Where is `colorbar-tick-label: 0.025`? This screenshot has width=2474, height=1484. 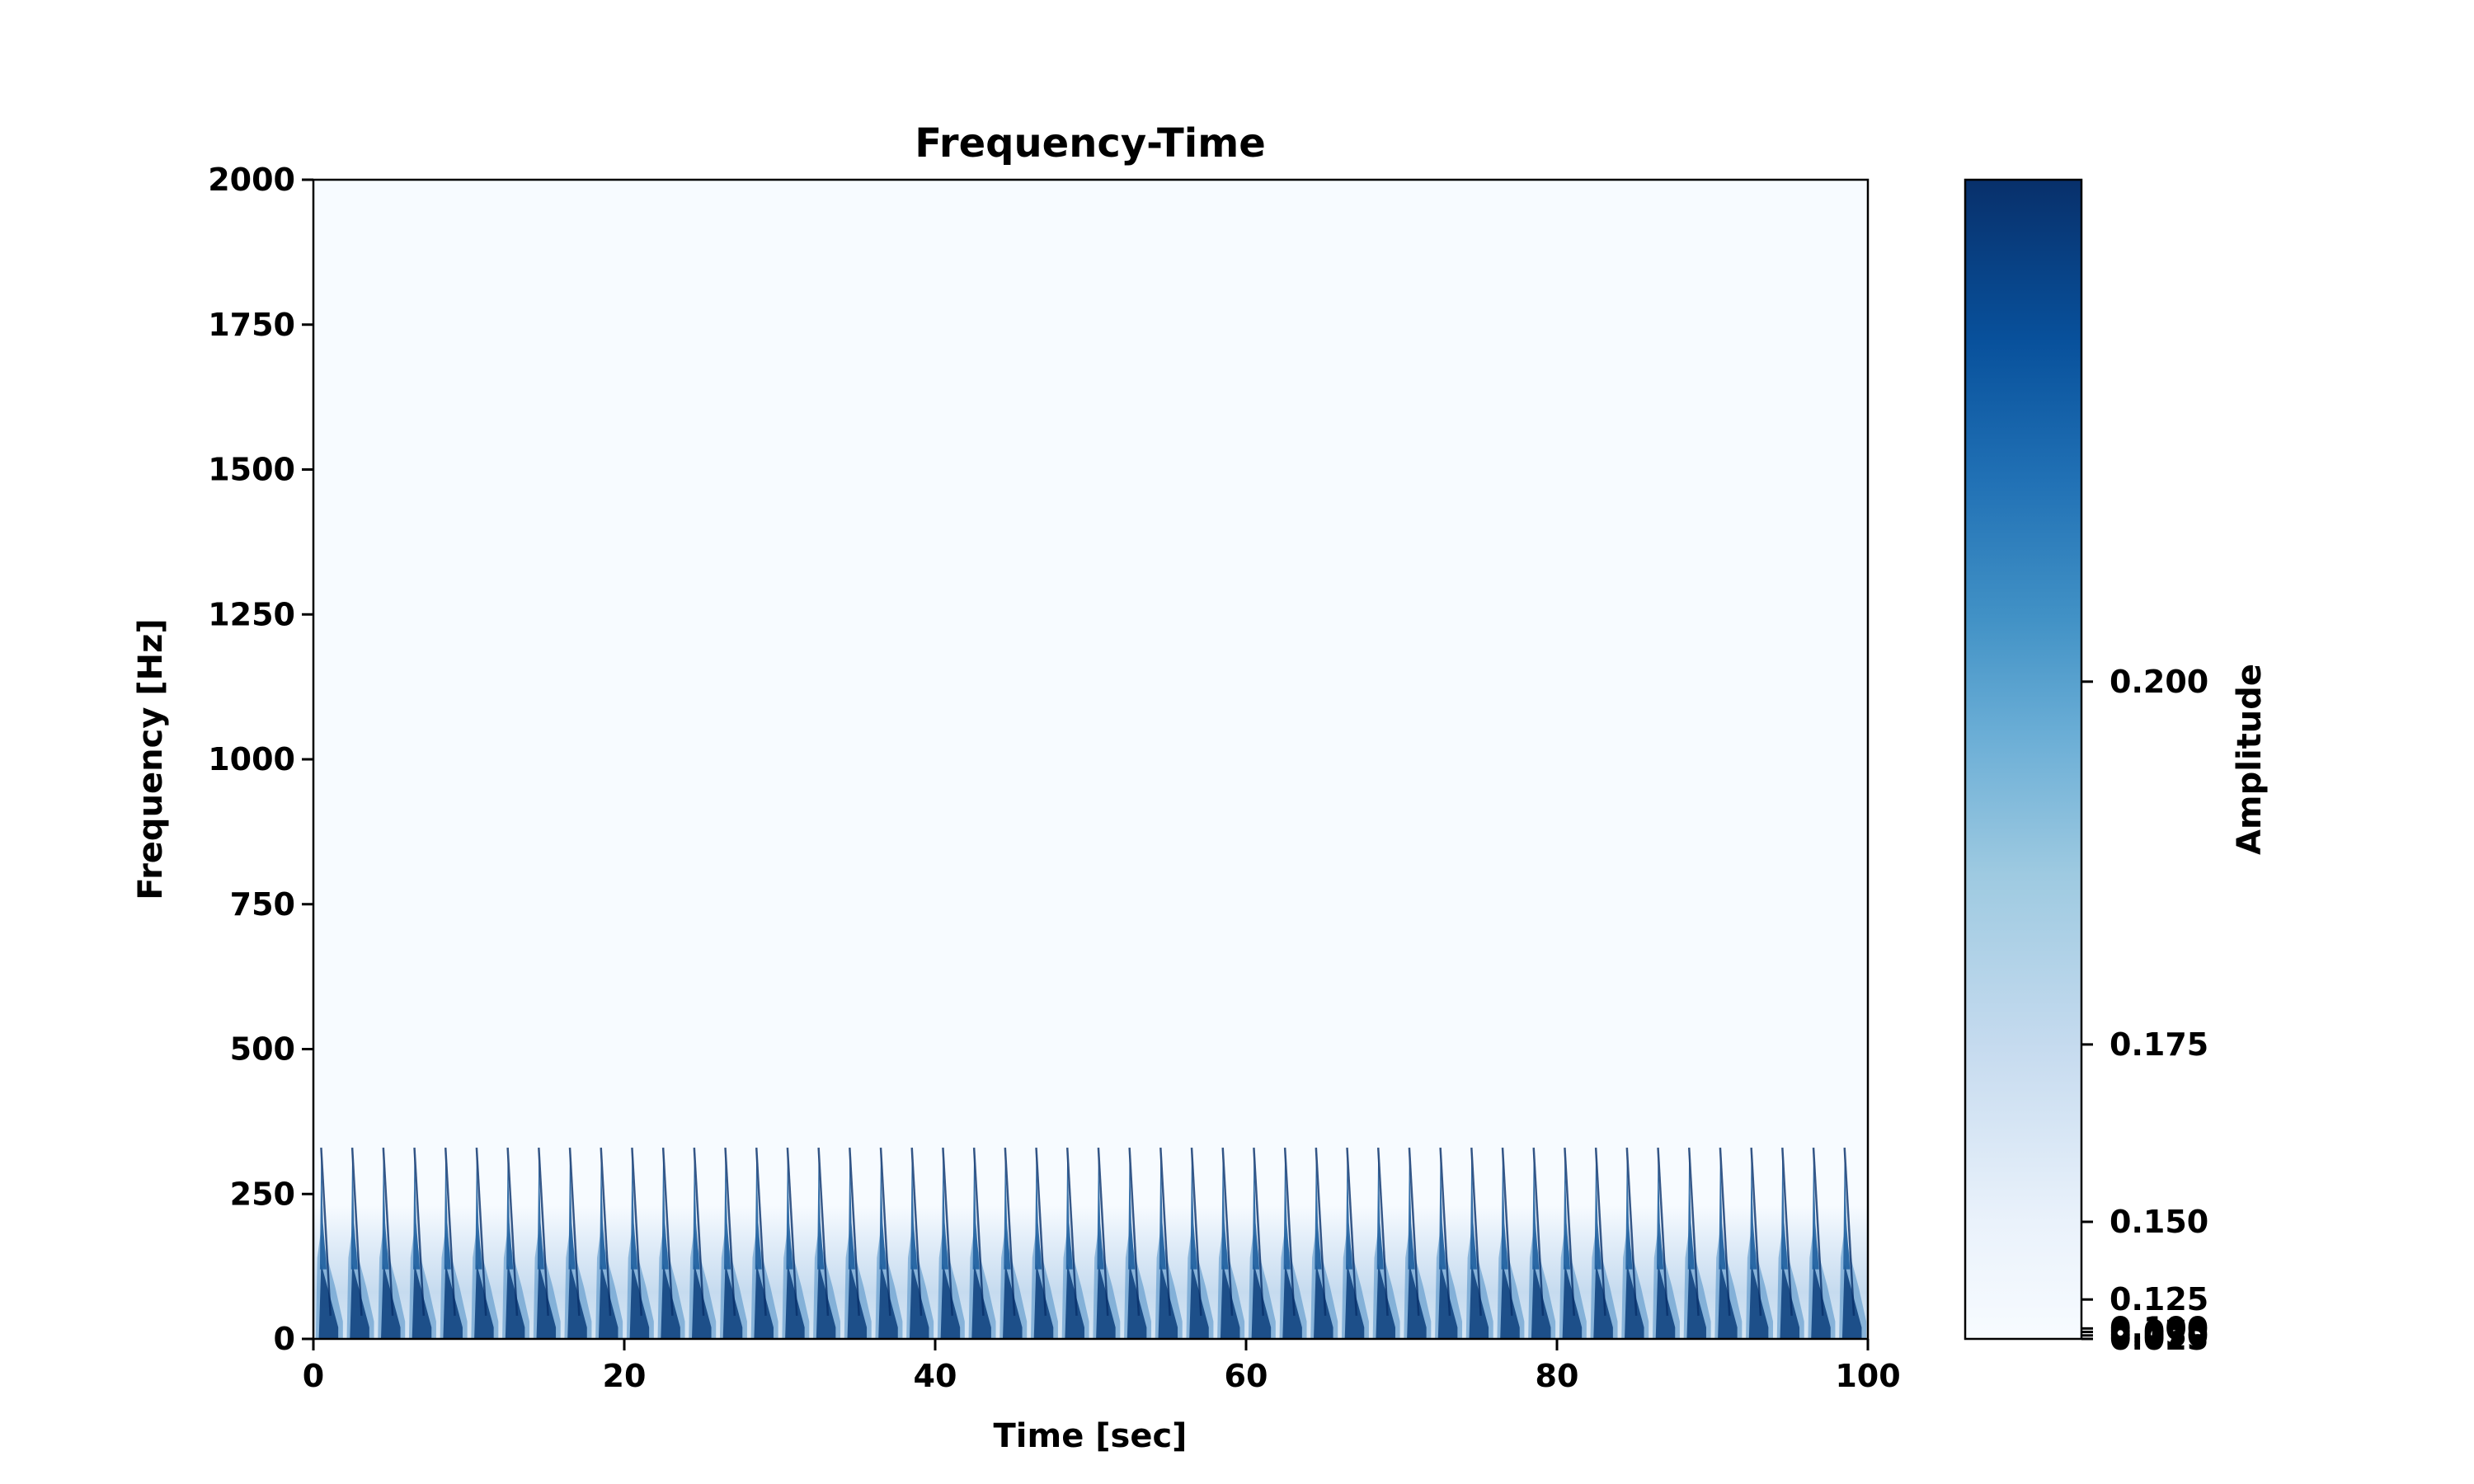
colorbar-tick-label: 0.025 is located at coordinates (2158, 1339).